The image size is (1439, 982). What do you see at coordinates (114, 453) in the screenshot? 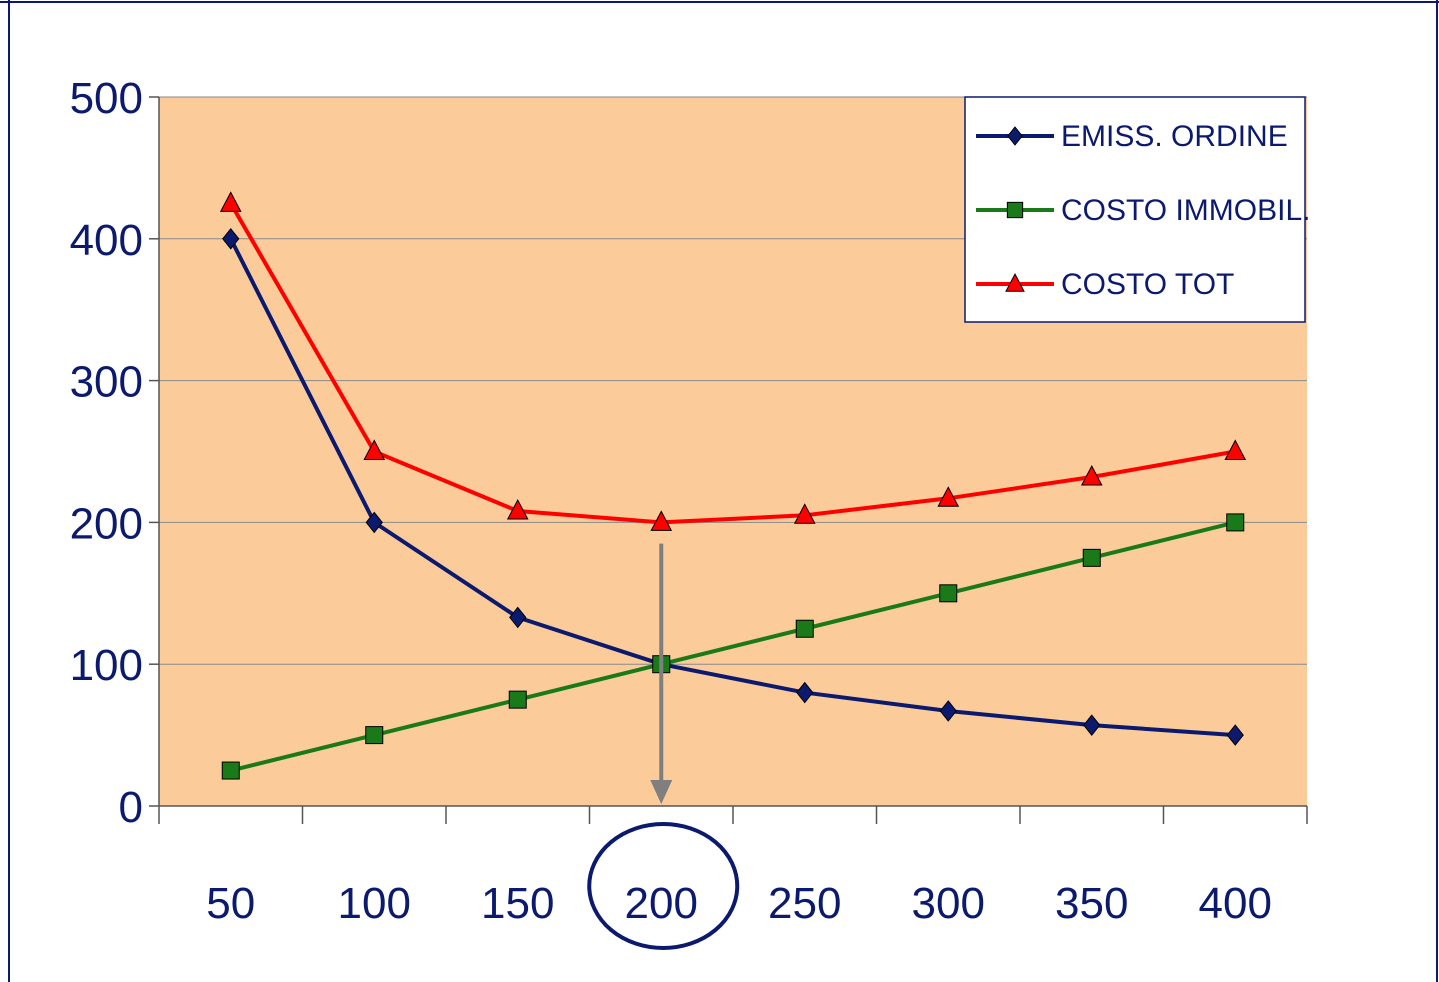
I see `y-axis-ticks: 0 100 200 300 400 500` at bounding box center [114, 453].